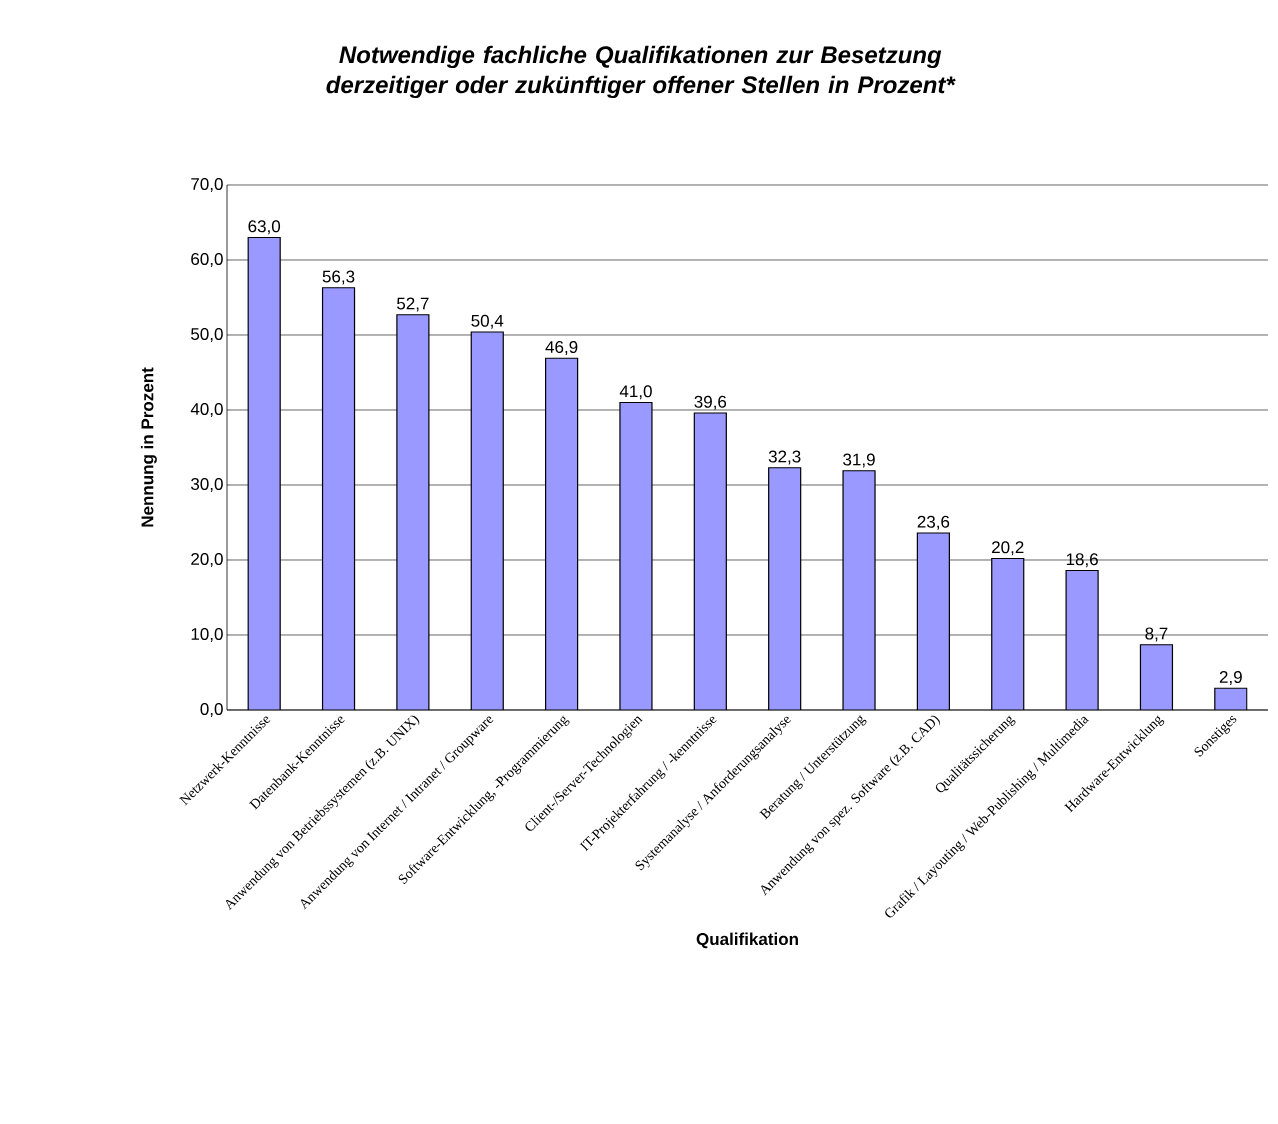 The width and height of the screenshot is (1278, 1124). Describe the element at coordinates (641, 72) in the screenshot. I see `chart-title: Notwendige fachliche Qualifikationen zur Besetzung derzeitiger oder zukünftiger offener Stellen in Prozent*` at that location.